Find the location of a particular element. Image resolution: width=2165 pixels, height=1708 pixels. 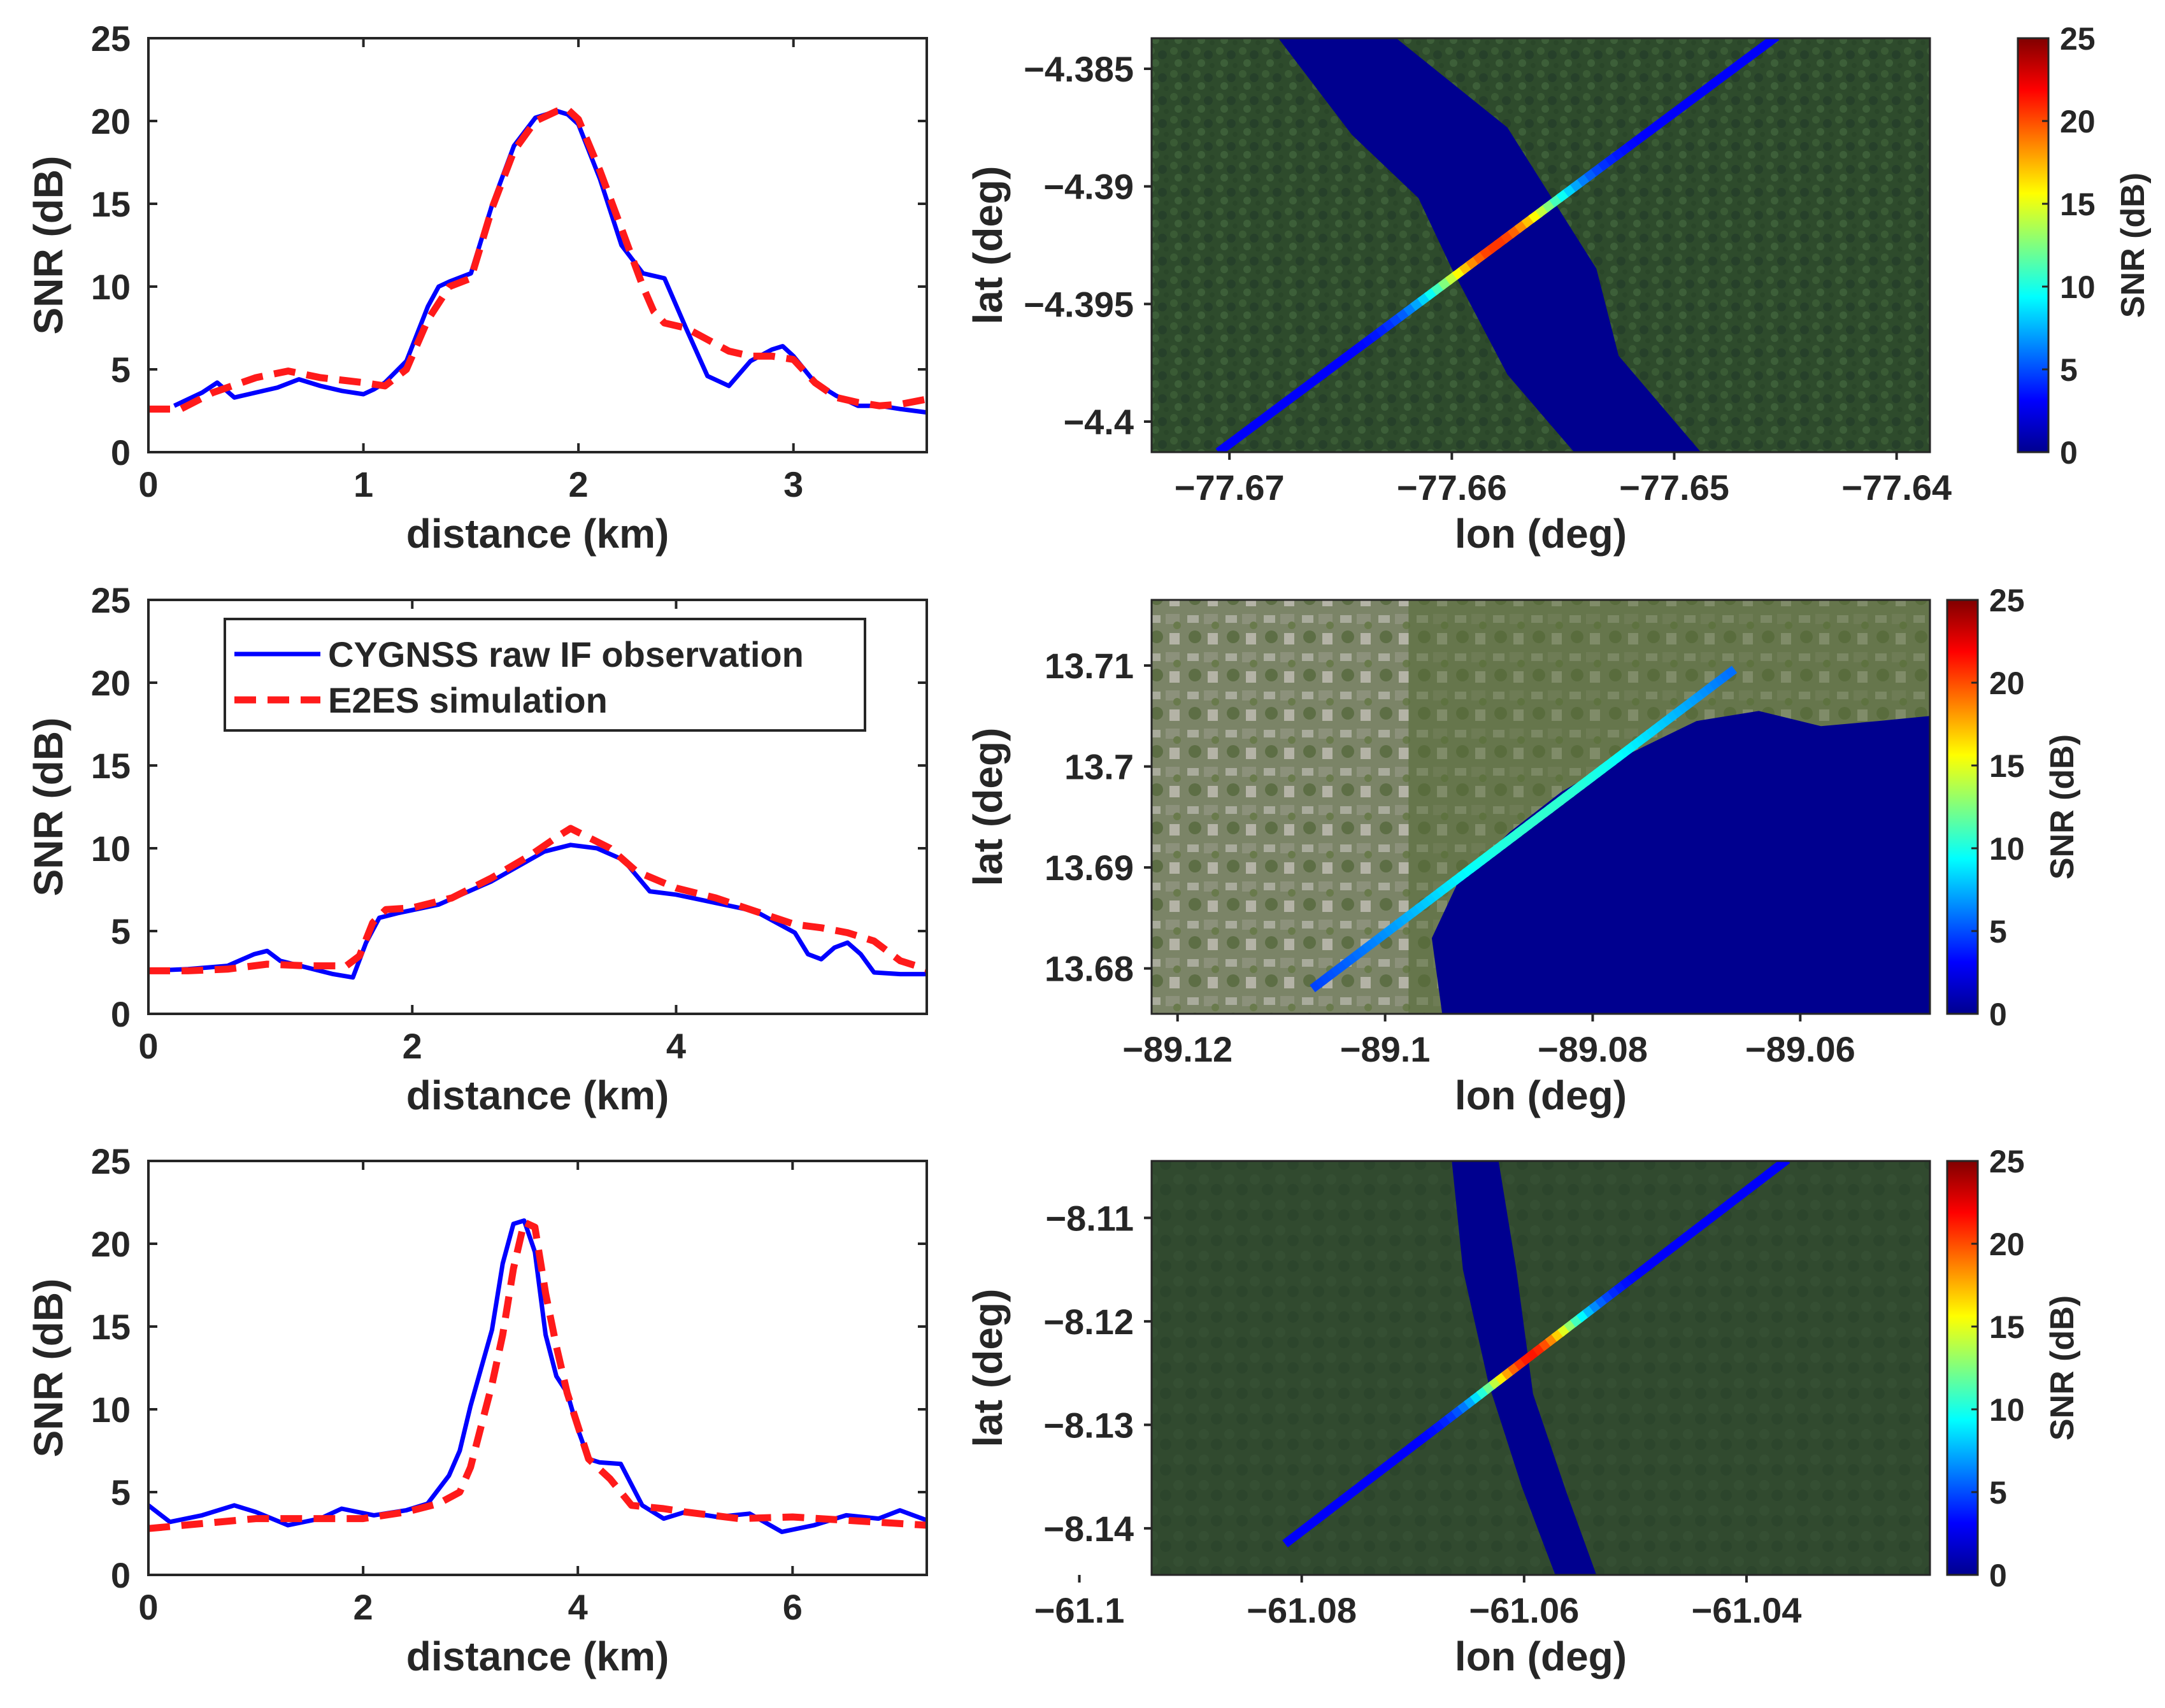

legend-label: E2ES simulation is located at coordinates (468, 700).